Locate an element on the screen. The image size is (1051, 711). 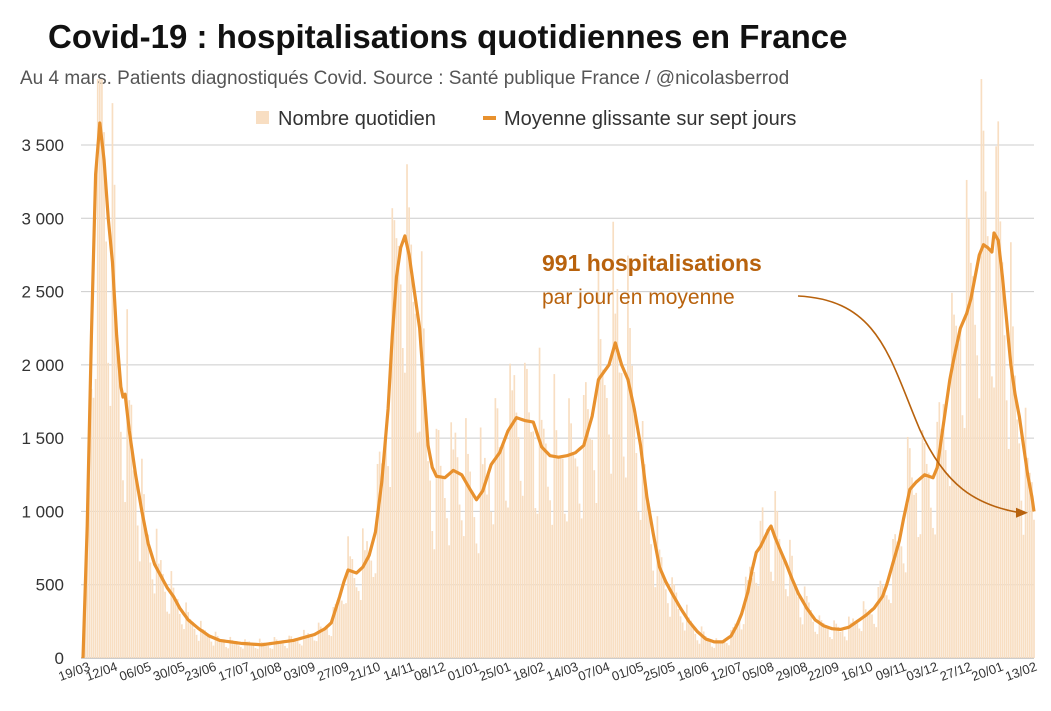
x-tick-label: 22/09 is located at coordinates (823, 671).